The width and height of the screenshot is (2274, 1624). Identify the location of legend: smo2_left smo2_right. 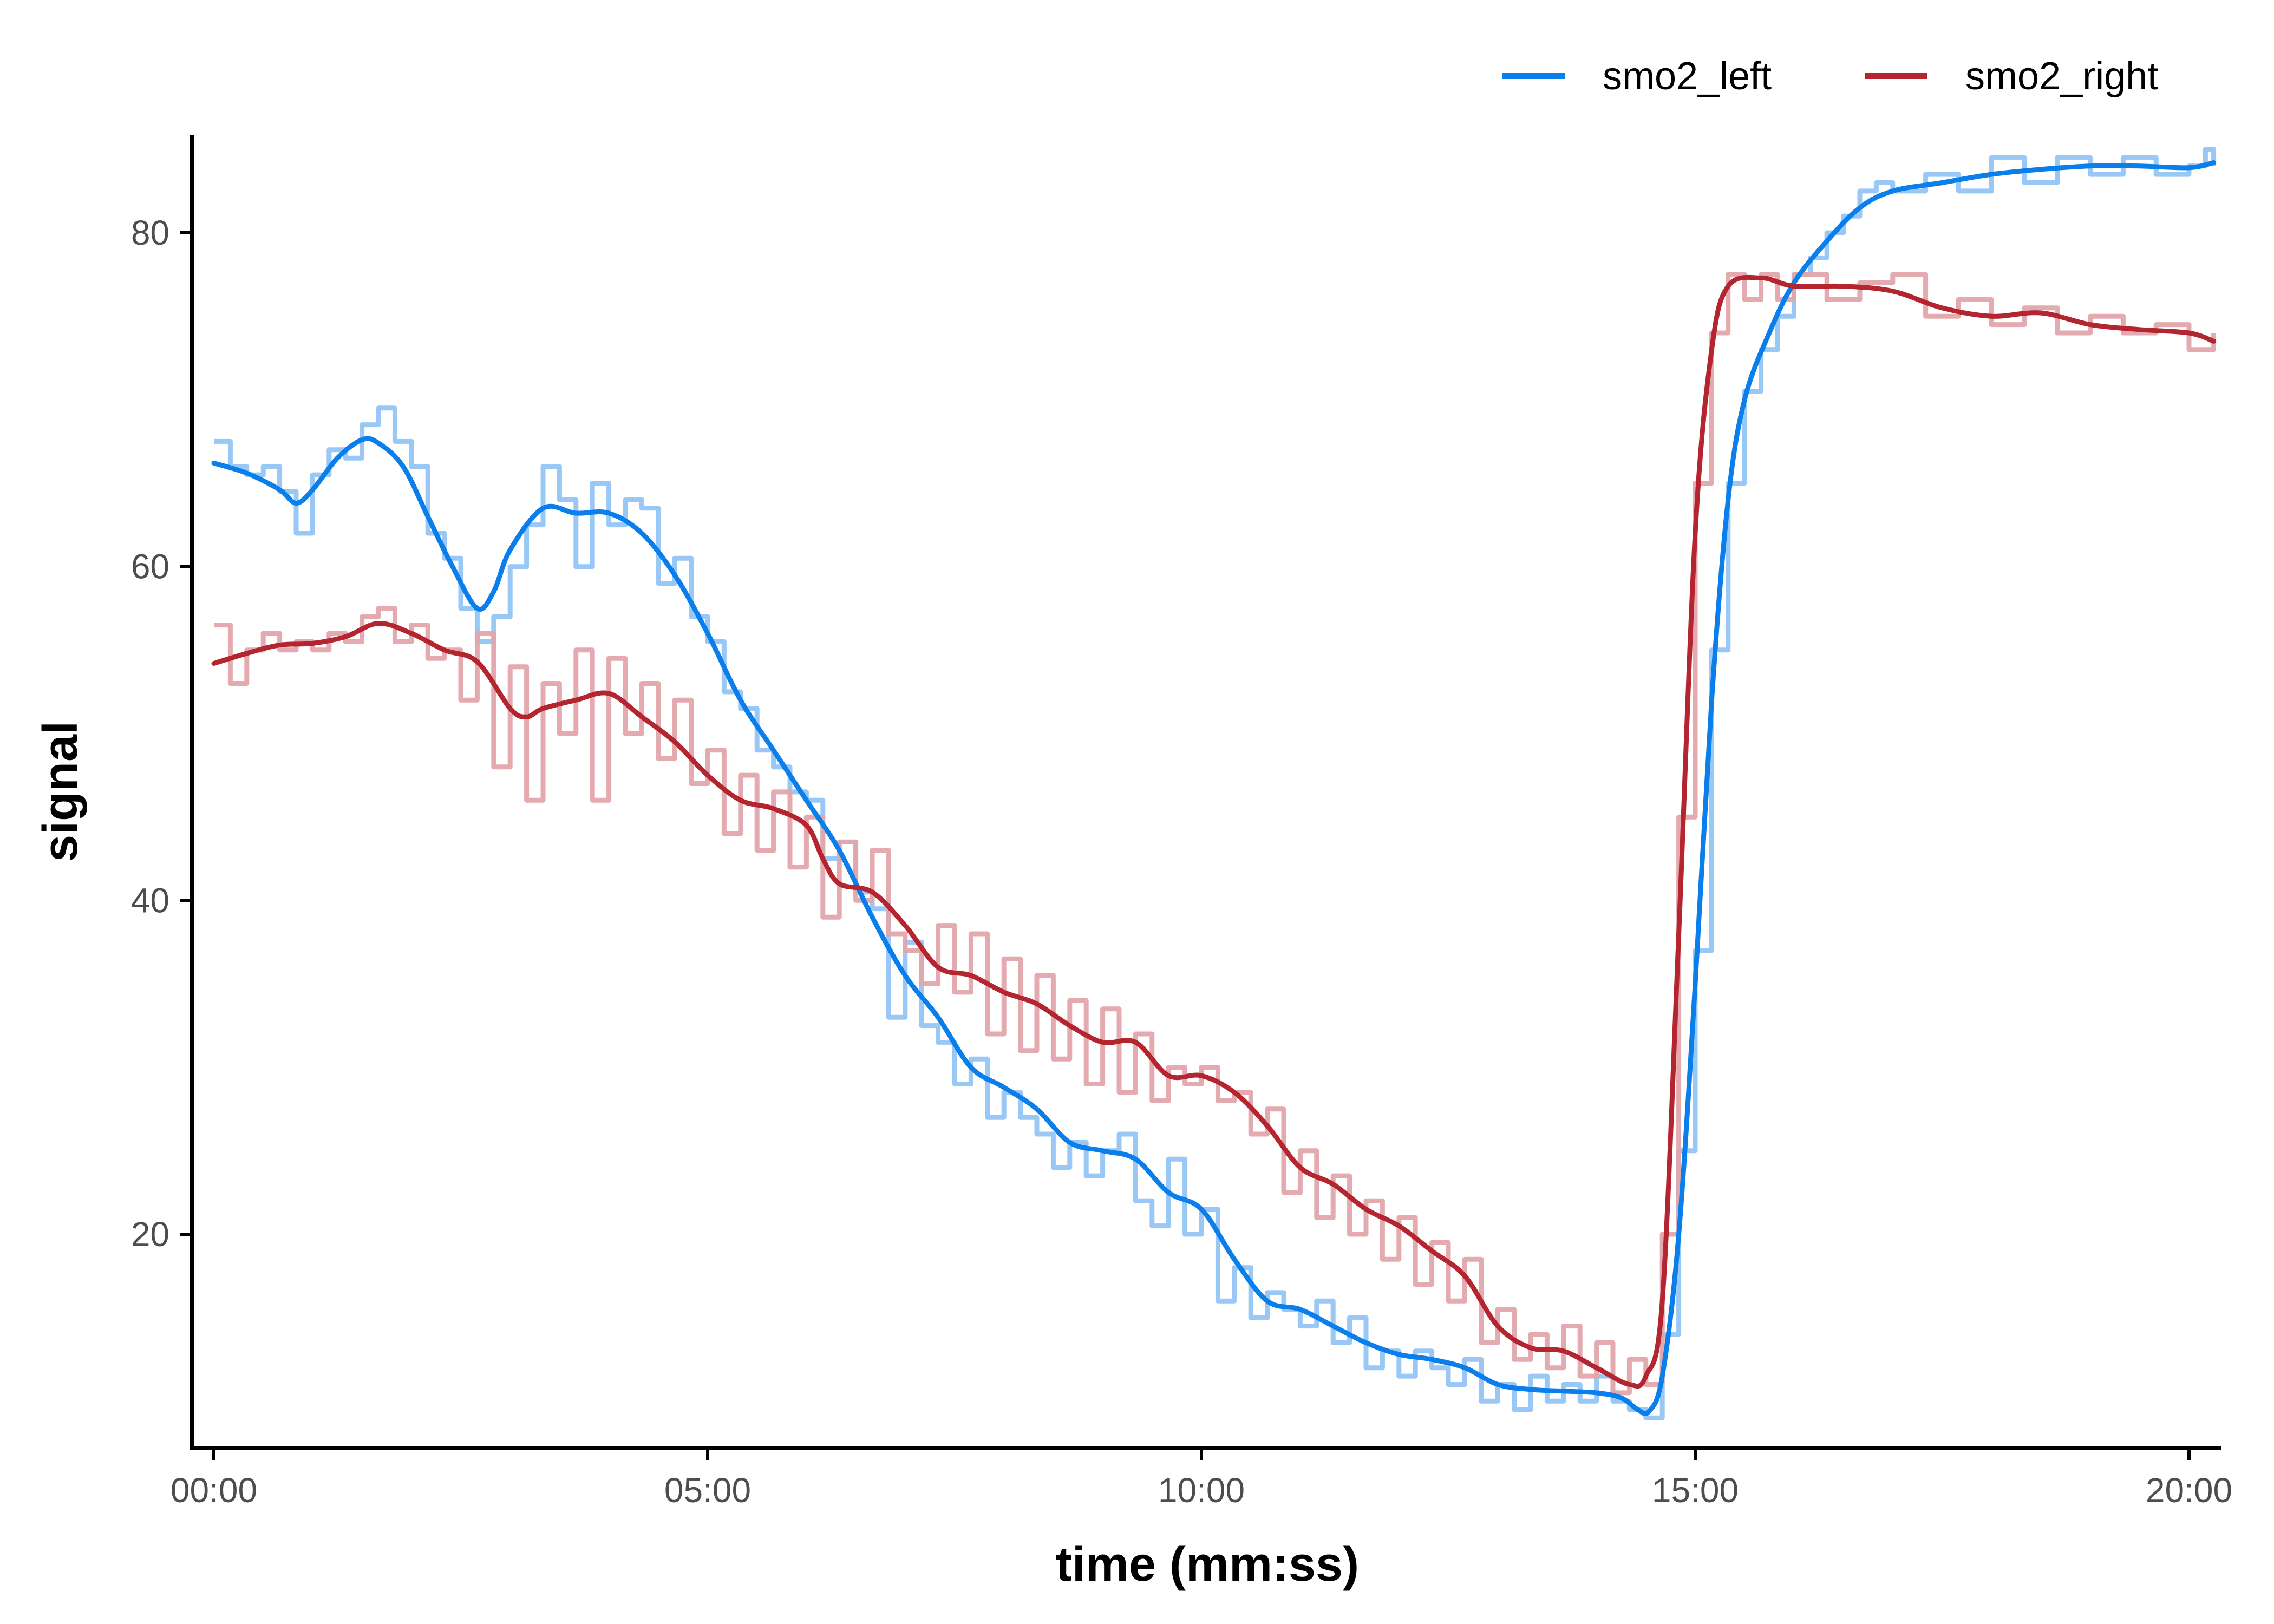
(1830, 76).